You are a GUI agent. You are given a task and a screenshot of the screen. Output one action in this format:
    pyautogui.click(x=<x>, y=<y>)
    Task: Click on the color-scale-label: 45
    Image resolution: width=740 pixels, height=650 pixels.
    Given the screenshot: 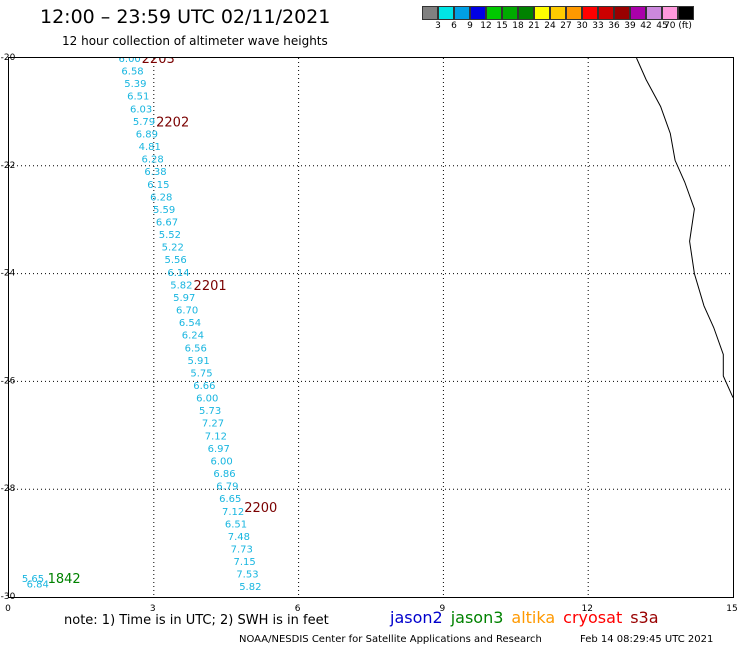 What is the action you would take?
    pyautogui.click(x=662, y=26)
    